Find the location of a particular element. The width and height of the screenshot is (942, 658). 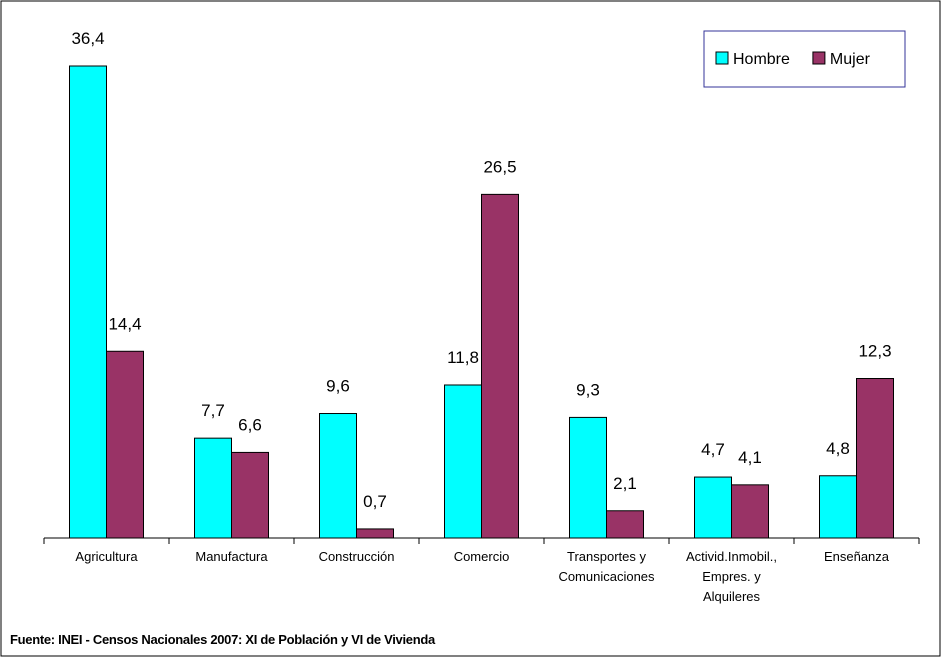

x-tick-label: Manufactura is located at coordinates (231, 556).